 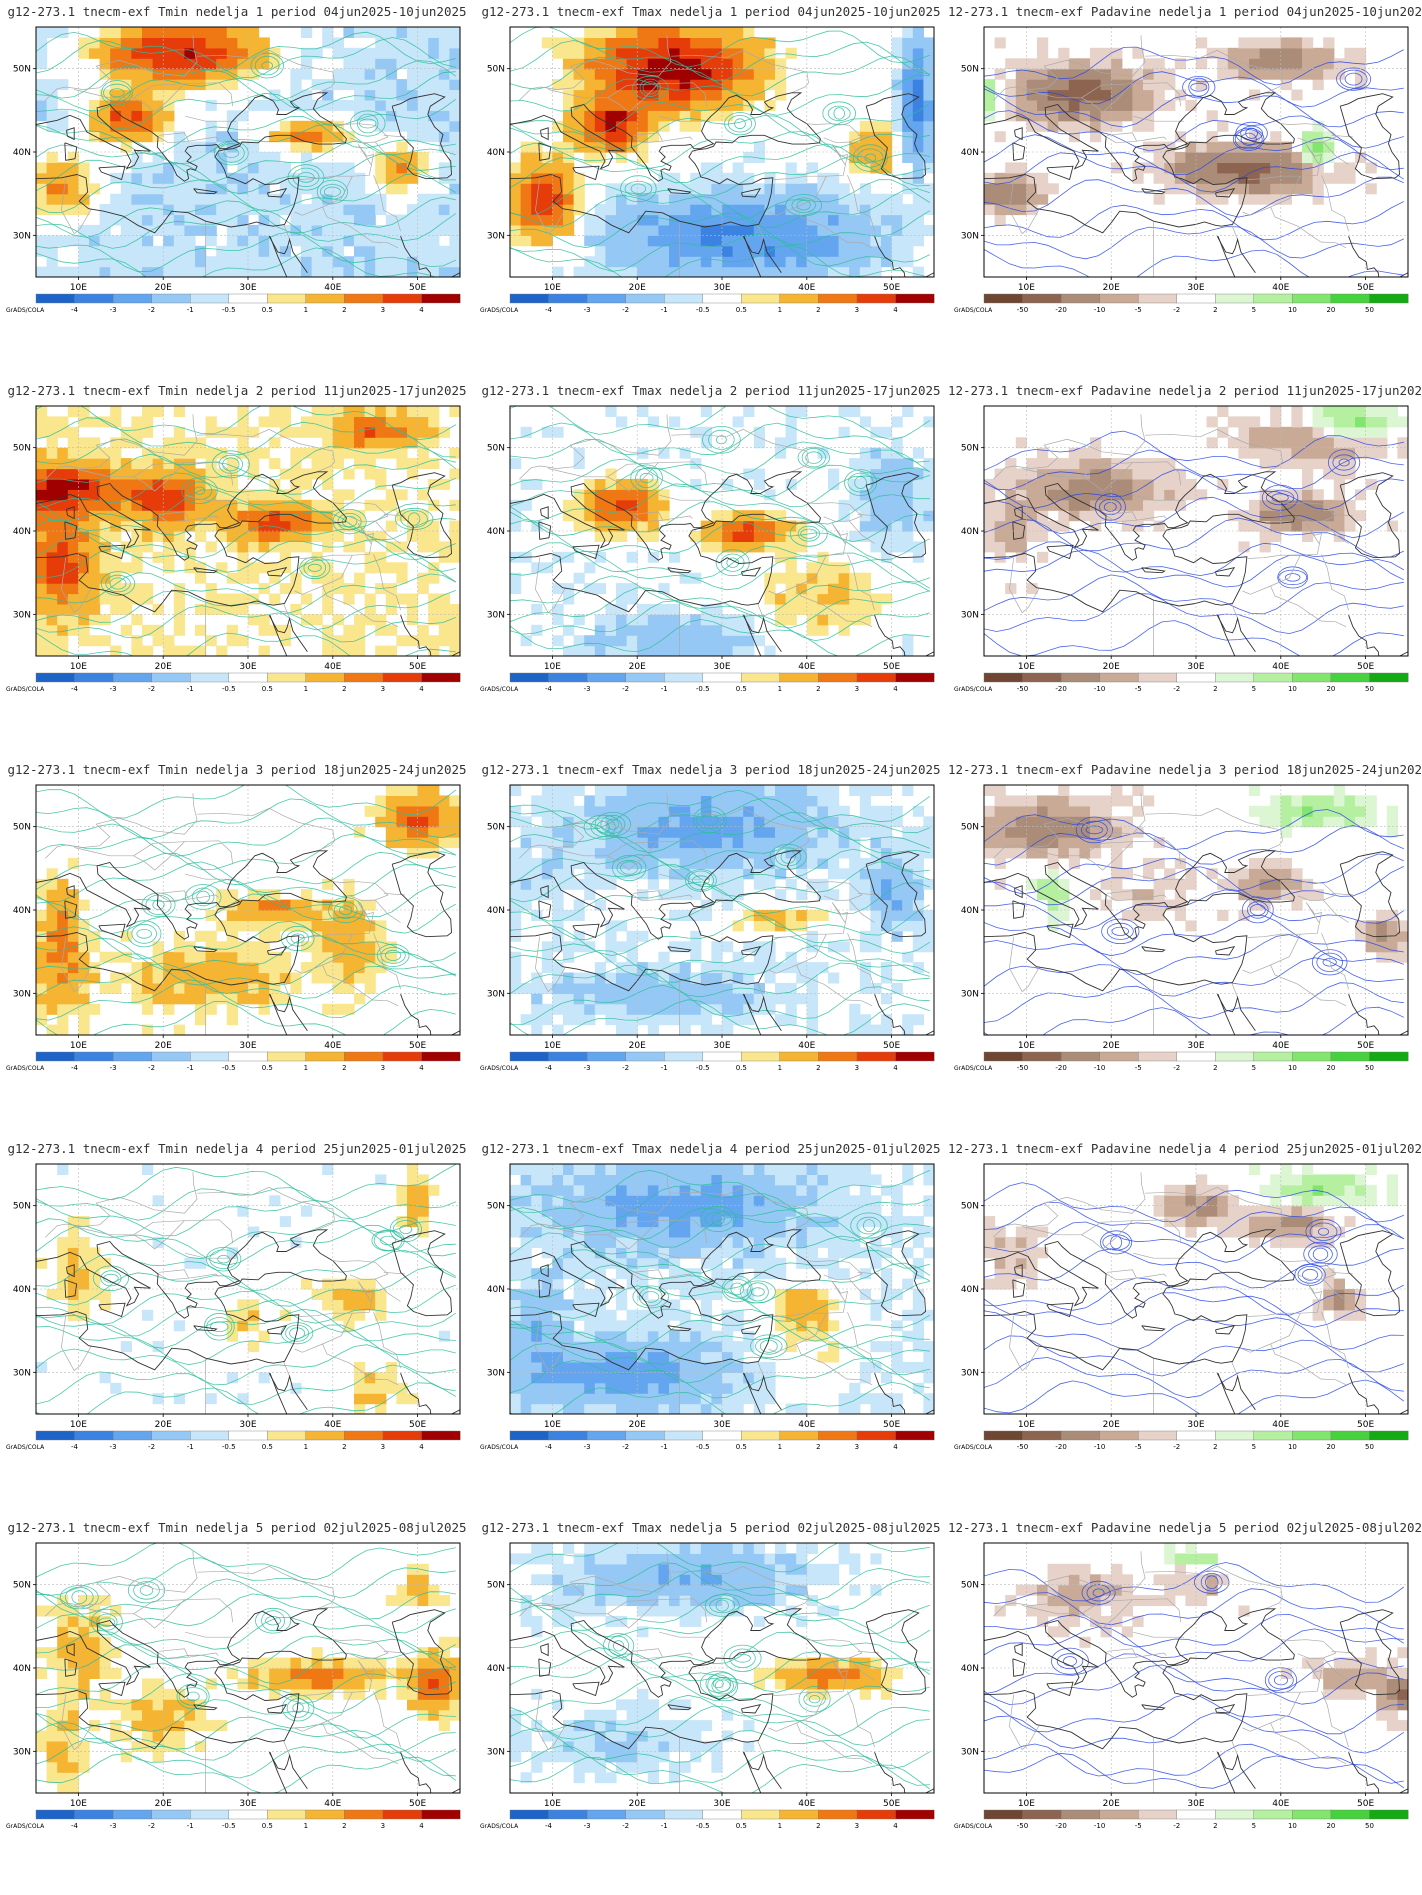 What do you see at coordinates (247, 1804) in the screenshot?
I see `lon-tick-label: 30E` at bounding box center [247, 1804].